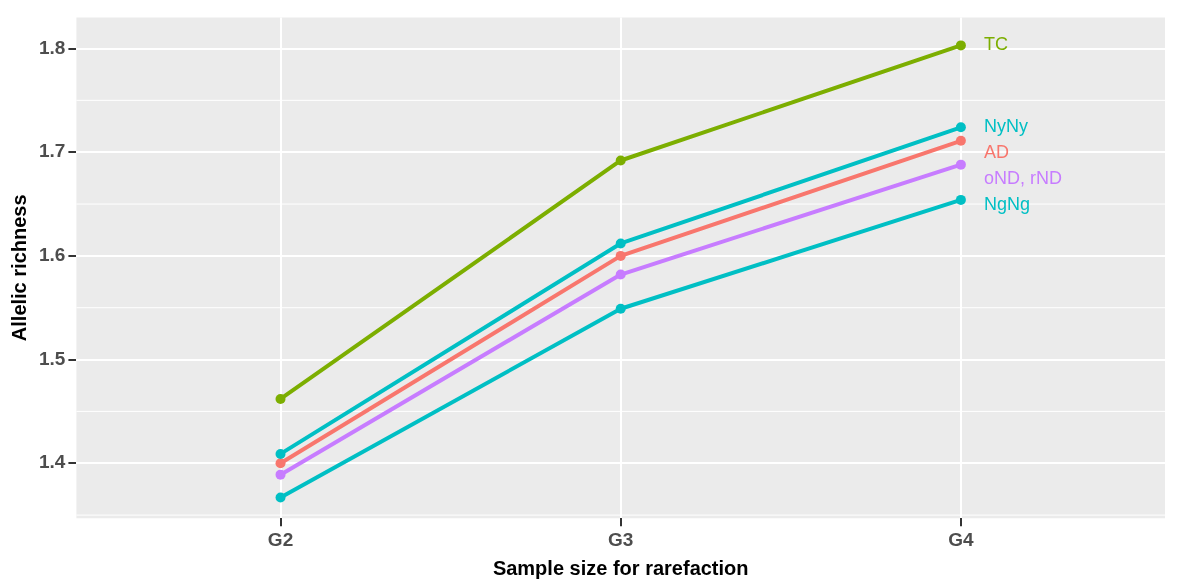  Describe the element at coordinates (995, 44) in the screenshot. I see `series-label: TC` at that location.